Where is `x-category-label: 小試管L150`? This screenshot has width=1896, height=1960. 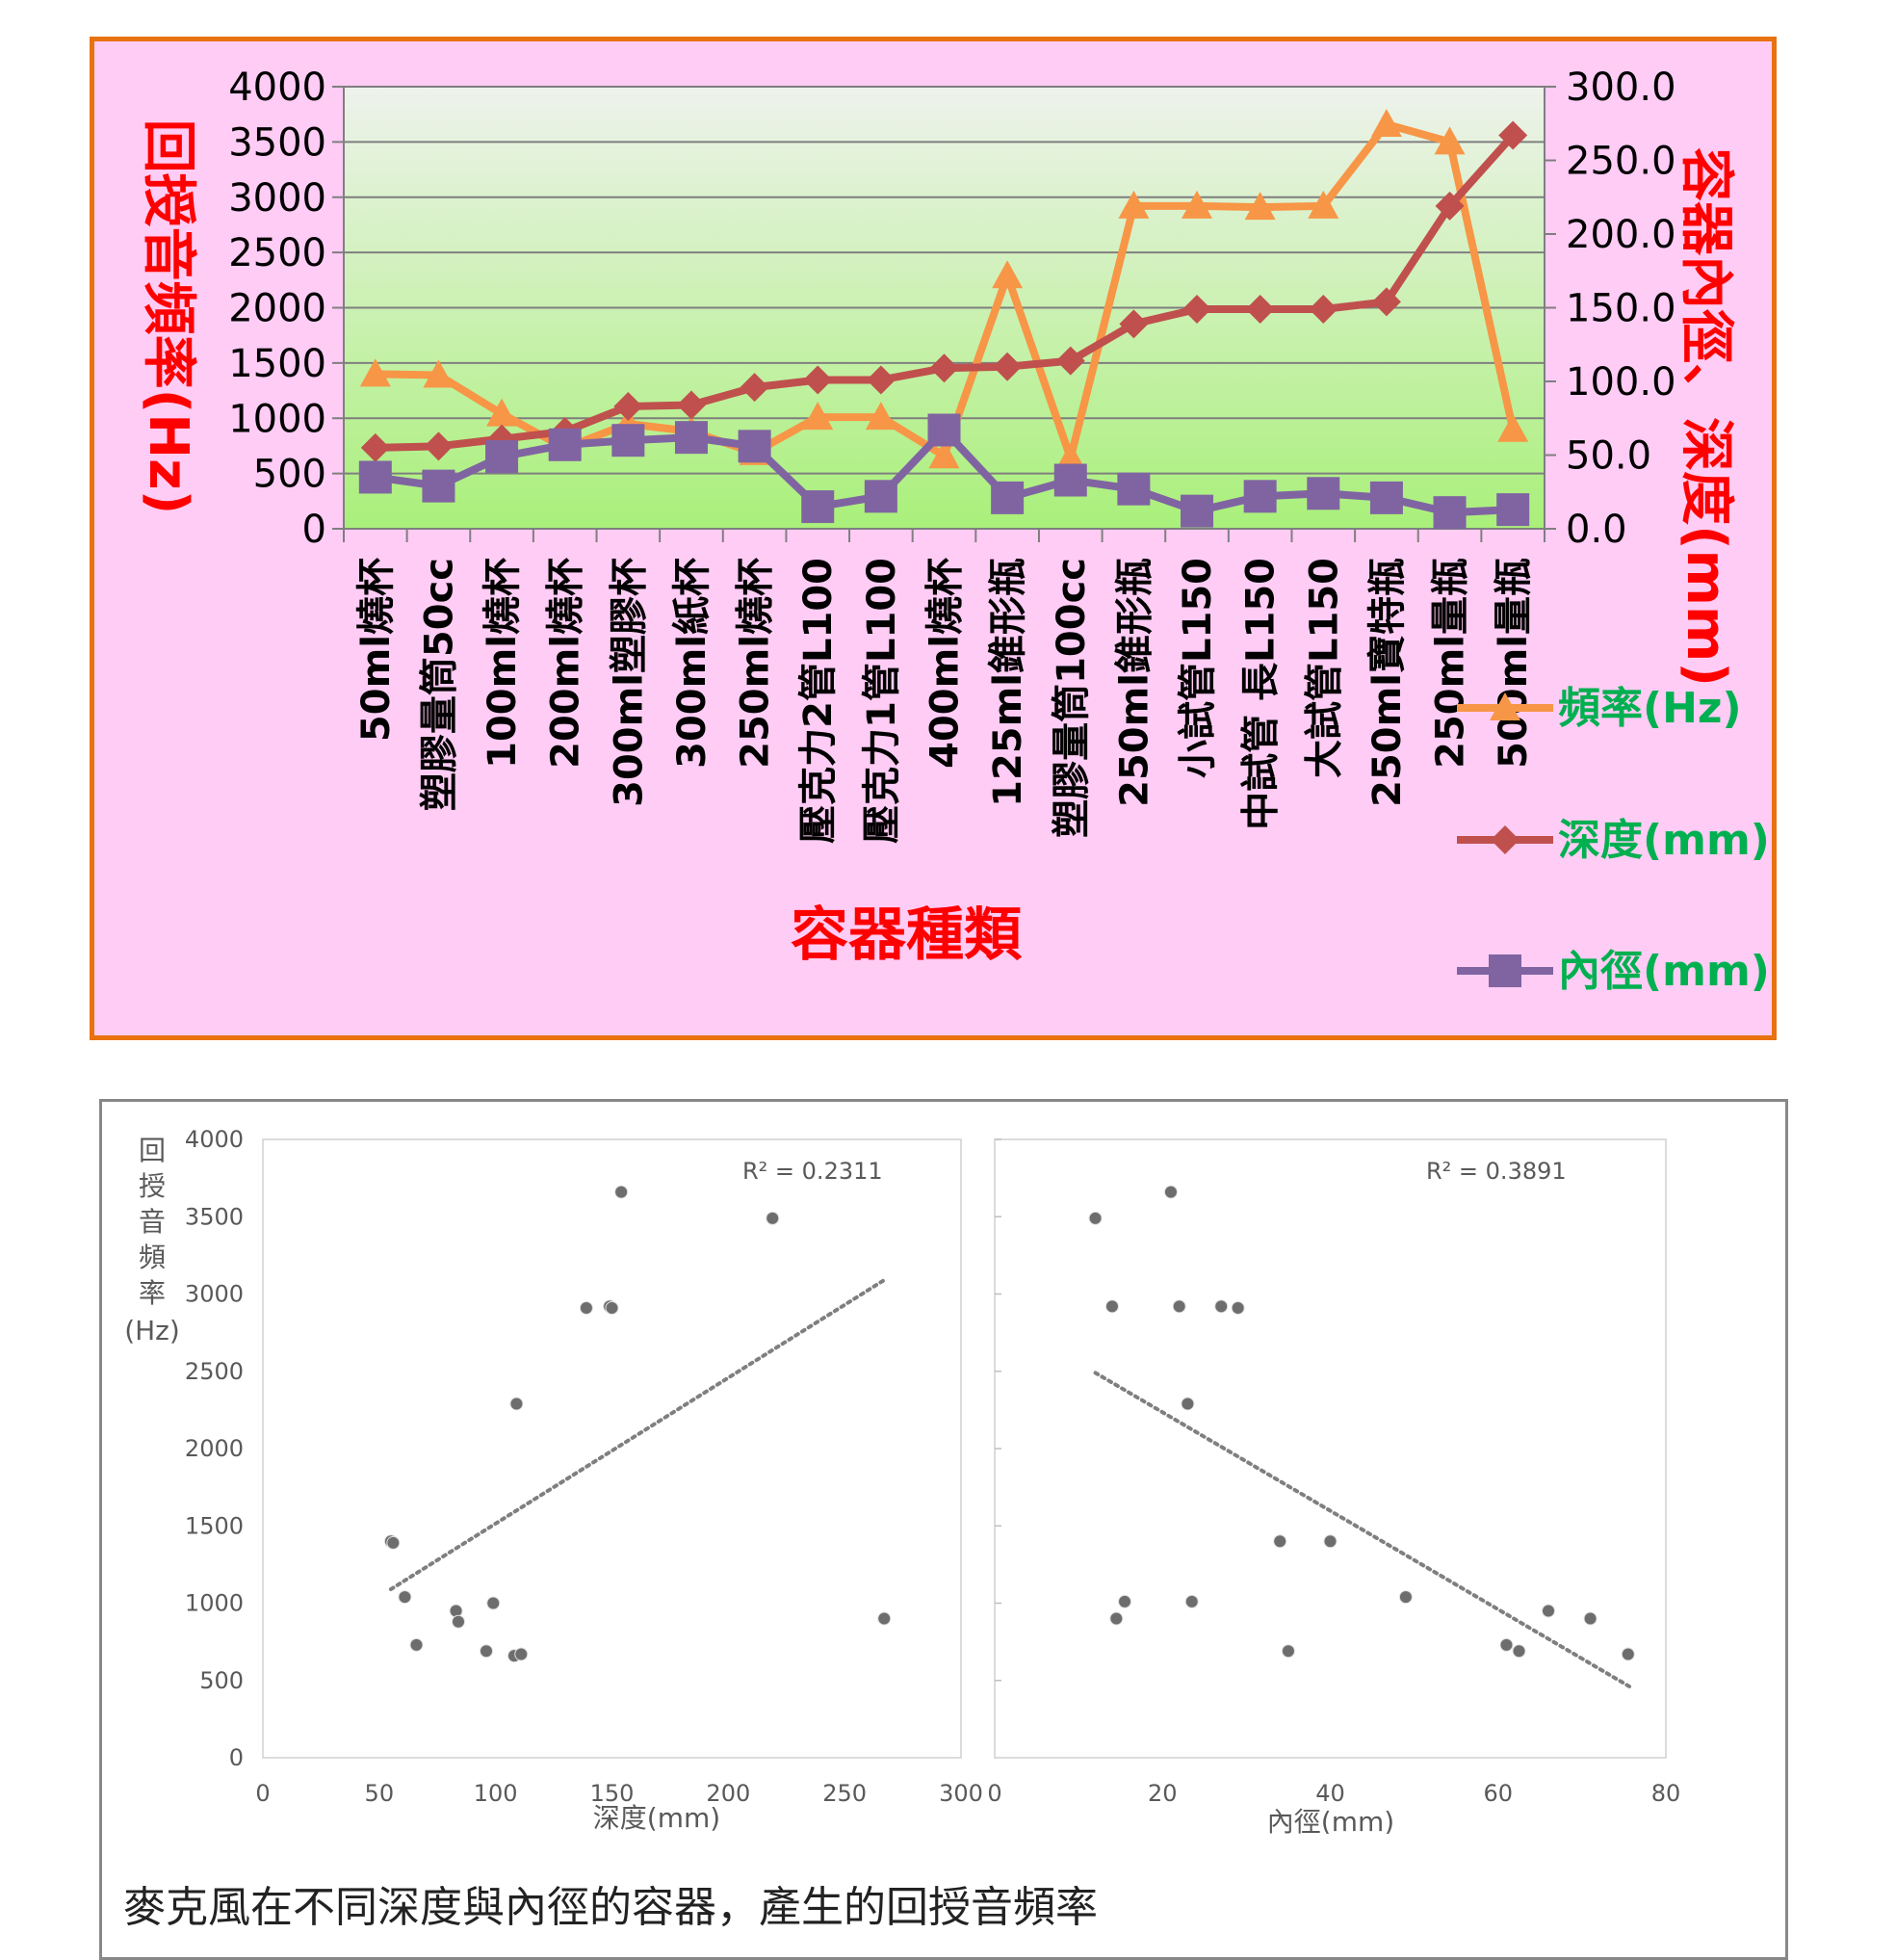 x-category-label: 小試管L150 is located at coordinates (1198, 668).